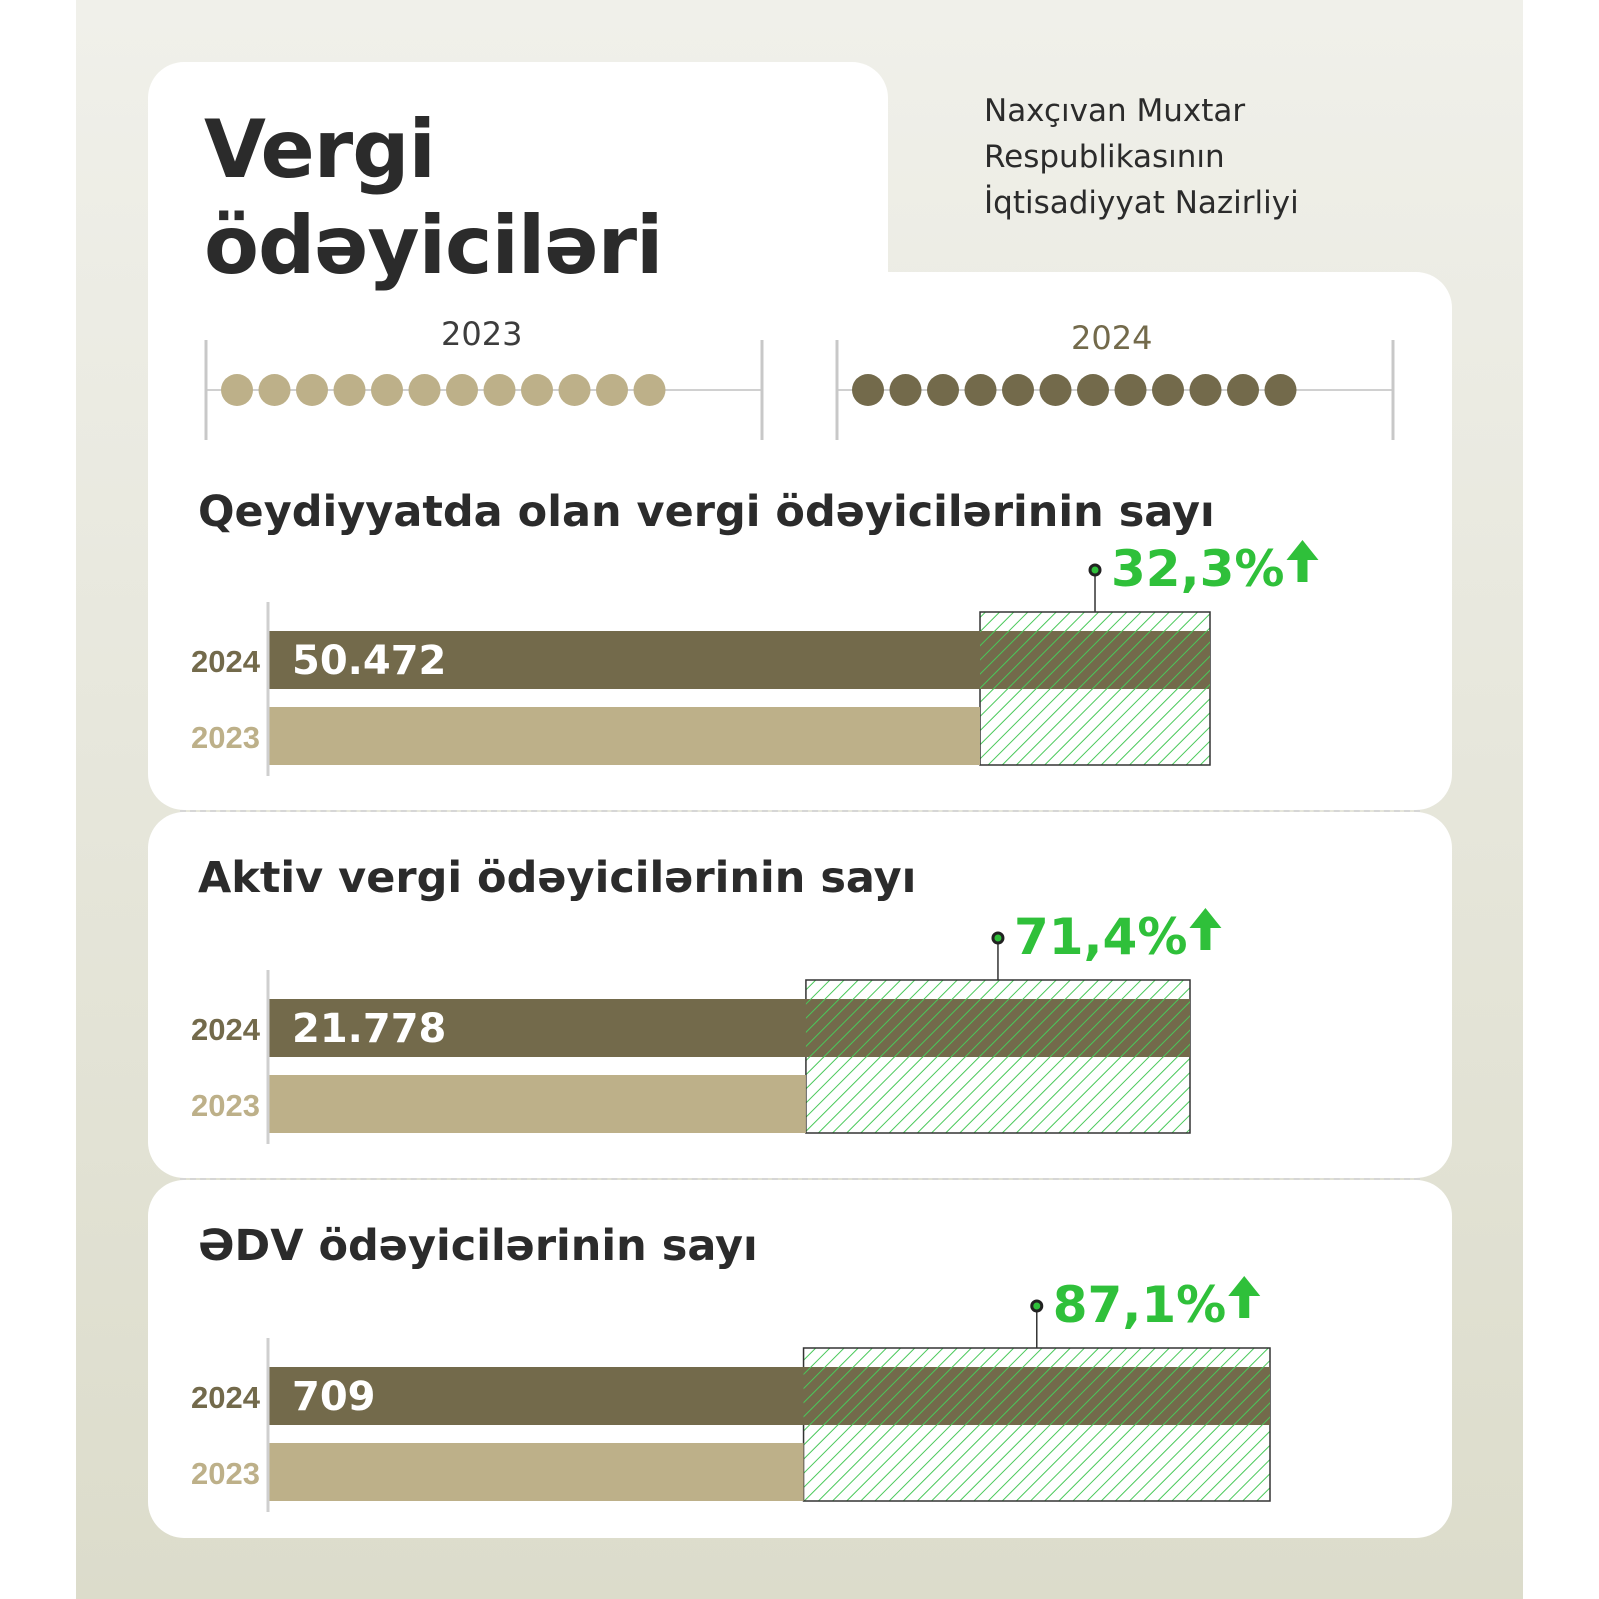  Describe the element at coordinates (1115, 111) in the screenshot. I see `ministry-line: Naxçıvan Muxtar` at that location.